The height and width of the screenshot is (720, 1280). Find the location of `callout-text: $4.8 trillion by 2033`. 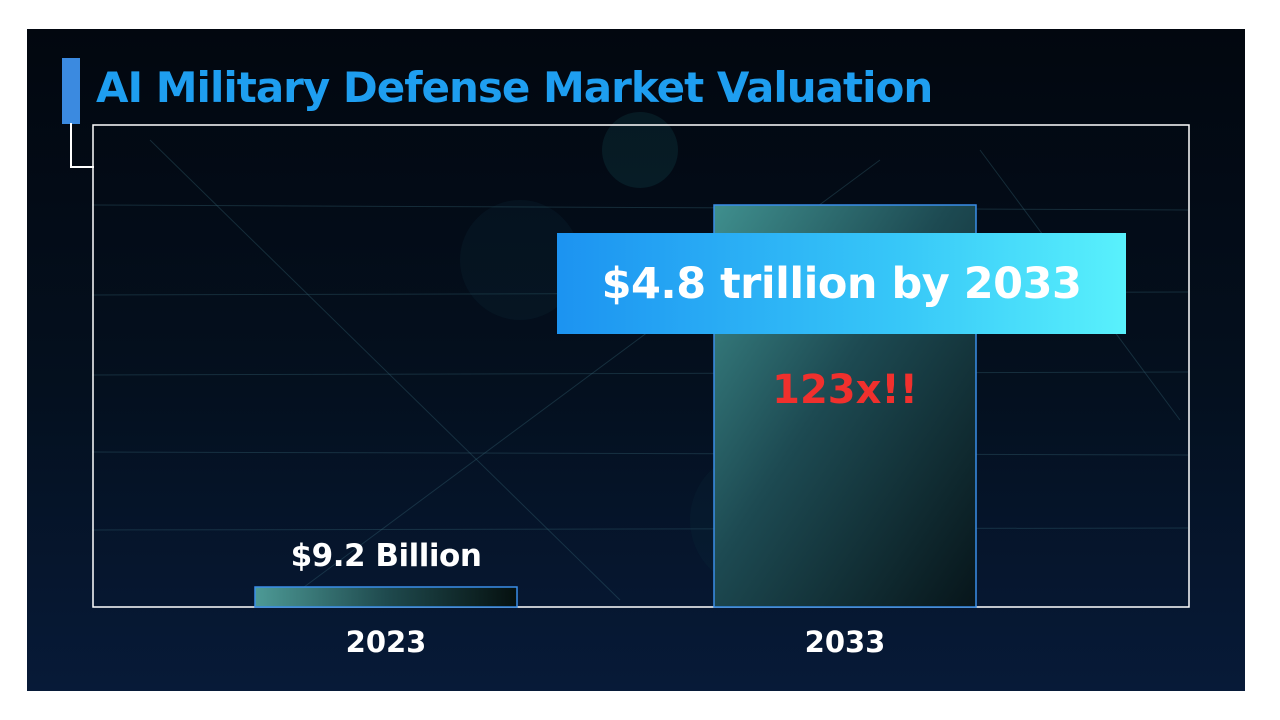

callout-text: $4.8 trillion by 2033 is located at coordinates (841, 283).